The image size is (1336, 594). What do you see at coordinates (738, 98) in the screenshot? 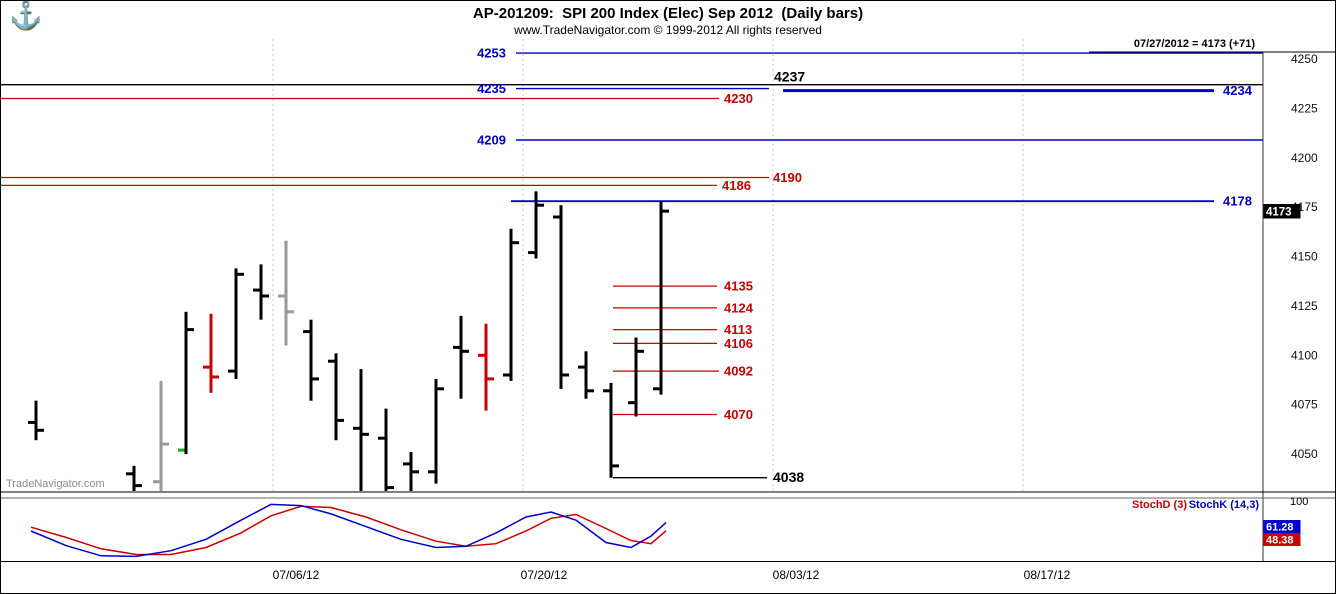
I see `level-label-4230: 4230` at bounding box center [738, 98].